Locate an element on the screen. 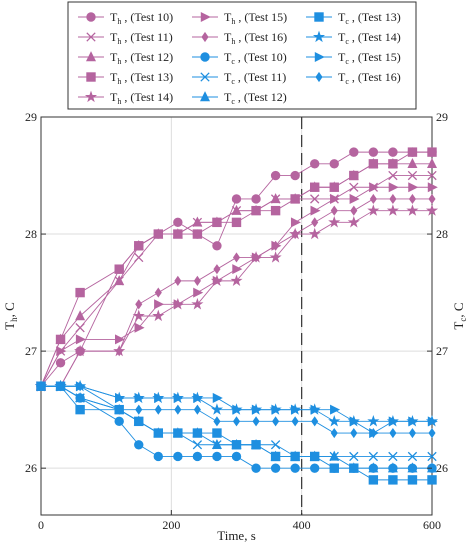  legend-entry: Th , (Test 11) is located at coordinates (125, 38).